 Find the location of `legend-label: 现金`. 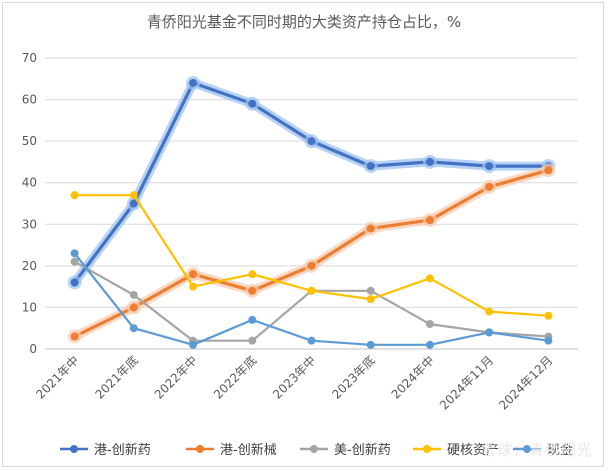

legend-label: 现金 is located at coordinates (560, 450).